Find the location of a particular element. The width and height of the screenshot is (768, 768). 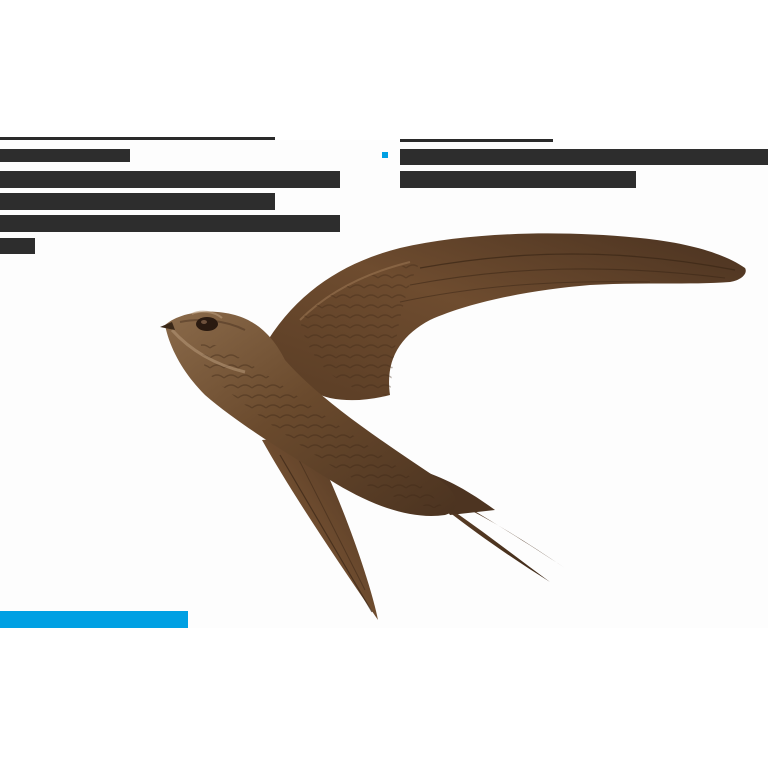

upper-wing is located at coordinates (507, 317).